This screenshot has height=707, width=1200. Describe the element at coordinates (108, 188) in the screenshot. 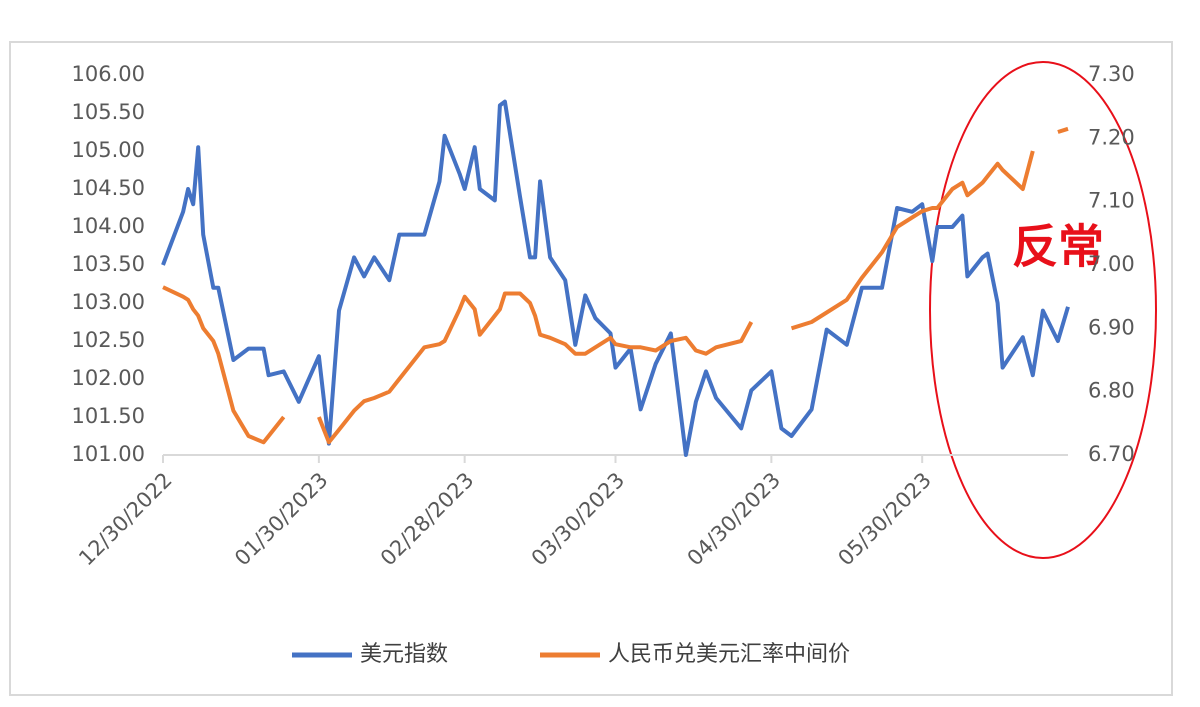

I see `y-tick-label: 104.50` at that location.